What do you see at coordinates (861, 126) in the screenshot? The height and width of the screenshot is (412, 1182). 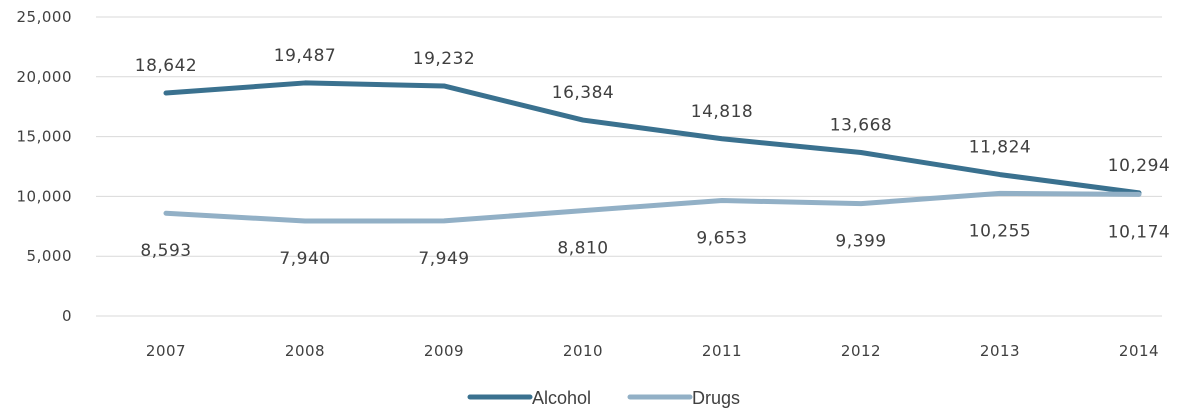 I see `data-label-alcohol: 13,668` at bounding box center [861, 126].